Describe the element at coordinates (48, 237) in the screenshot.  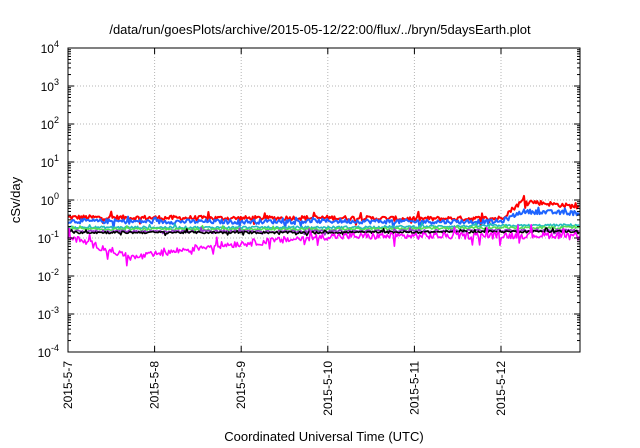
I see `y-tick-label: 10⁻¹` at that location.